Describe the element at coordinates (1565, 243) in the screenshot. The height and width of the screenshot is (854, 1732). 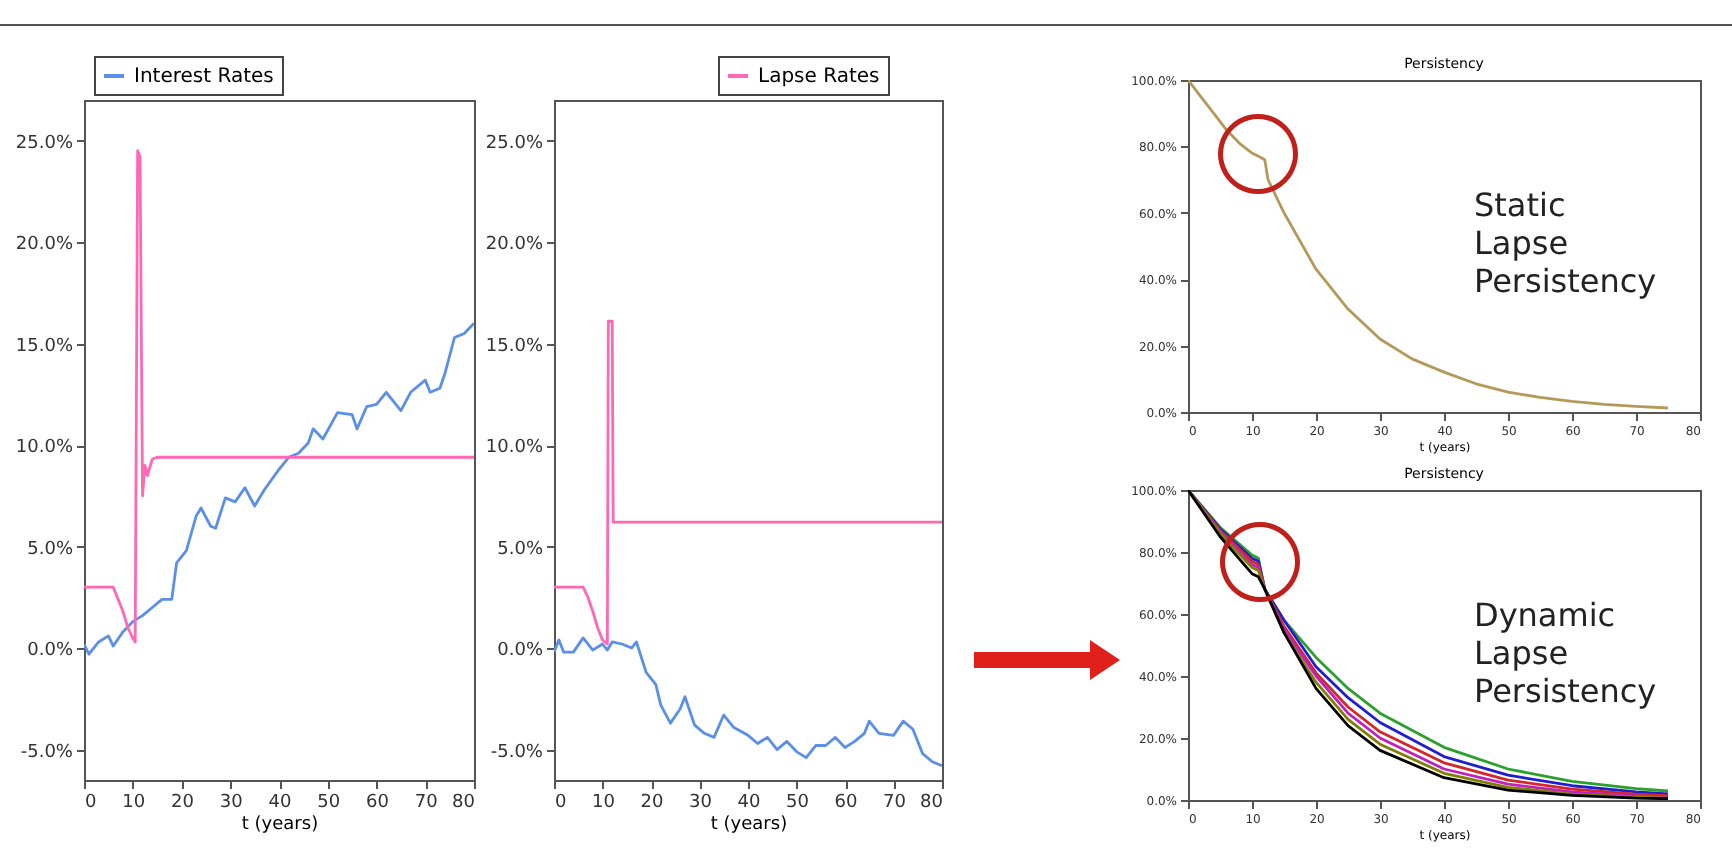
I see `annotation: Static Lapse Persistency` at that location.